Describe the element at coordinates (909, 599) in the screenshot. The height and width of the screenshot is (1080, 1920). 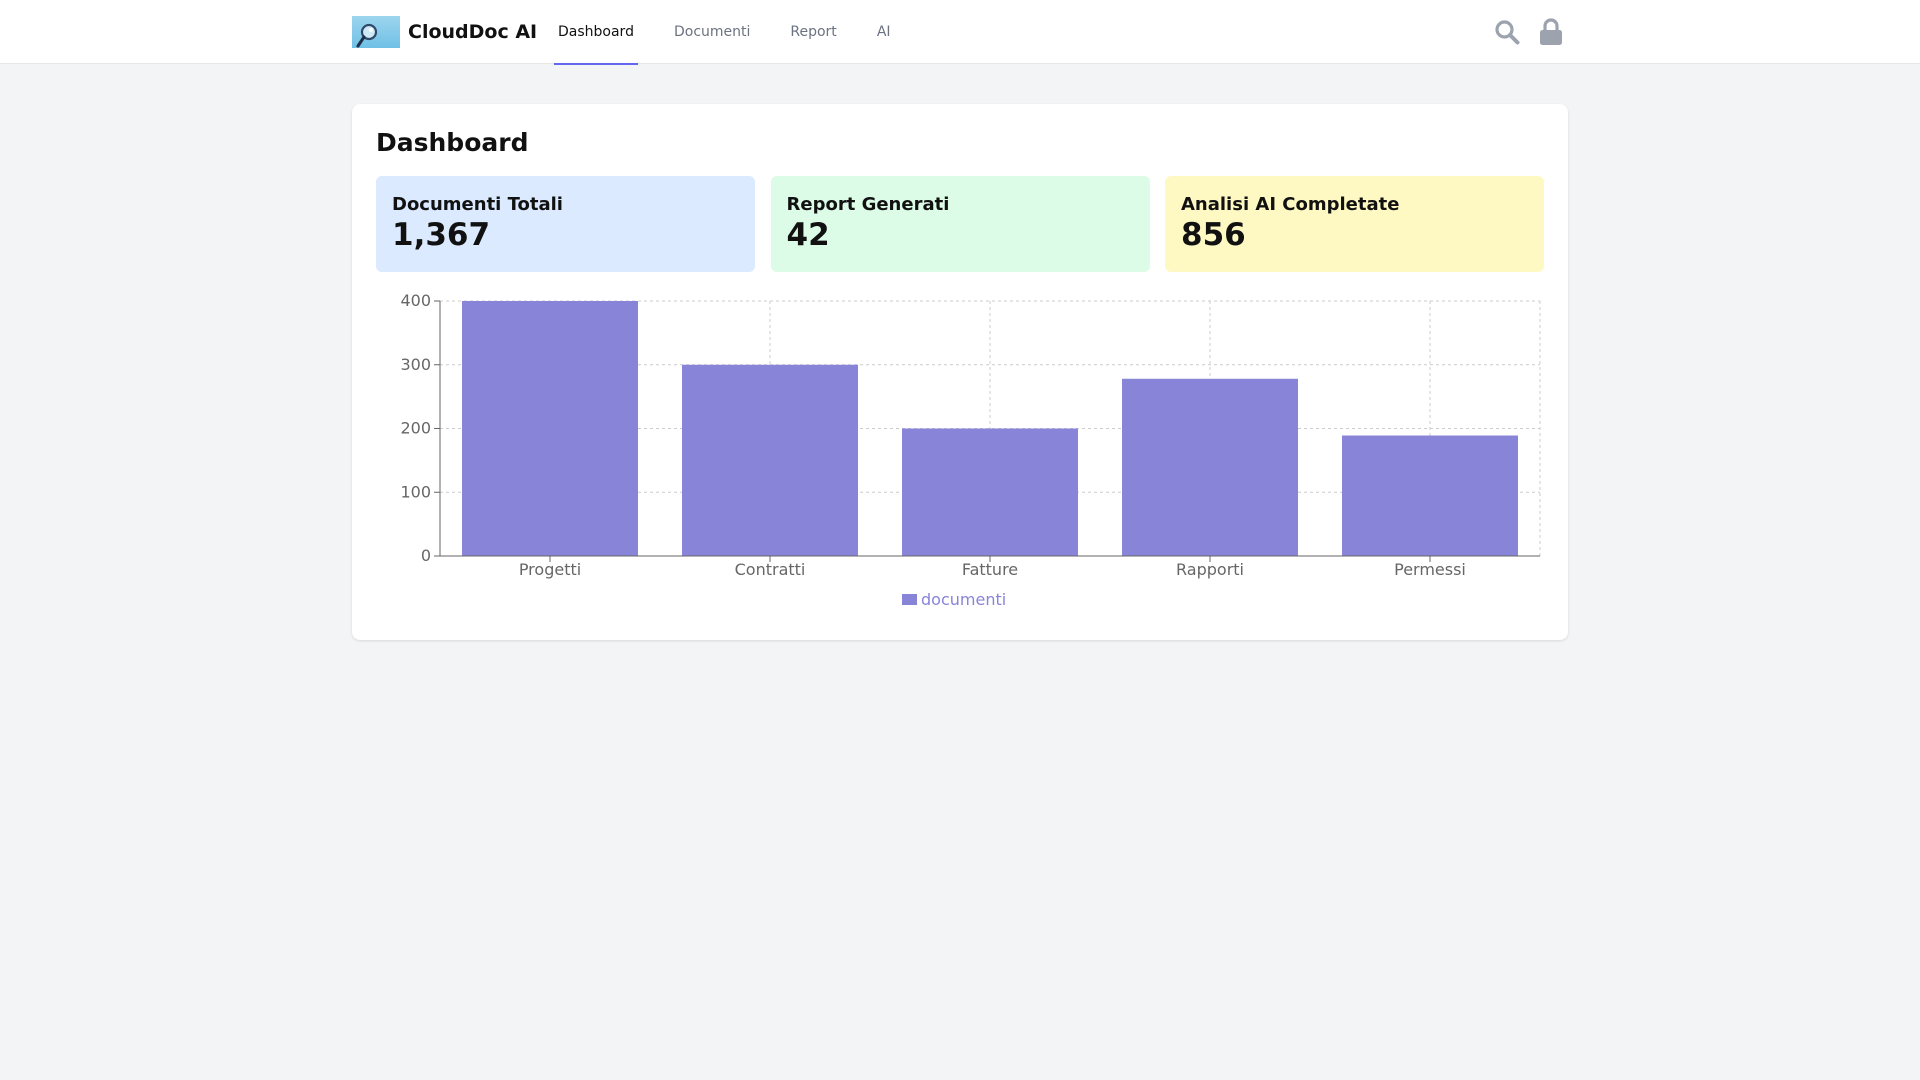
I see `legend-swatch` at that location.